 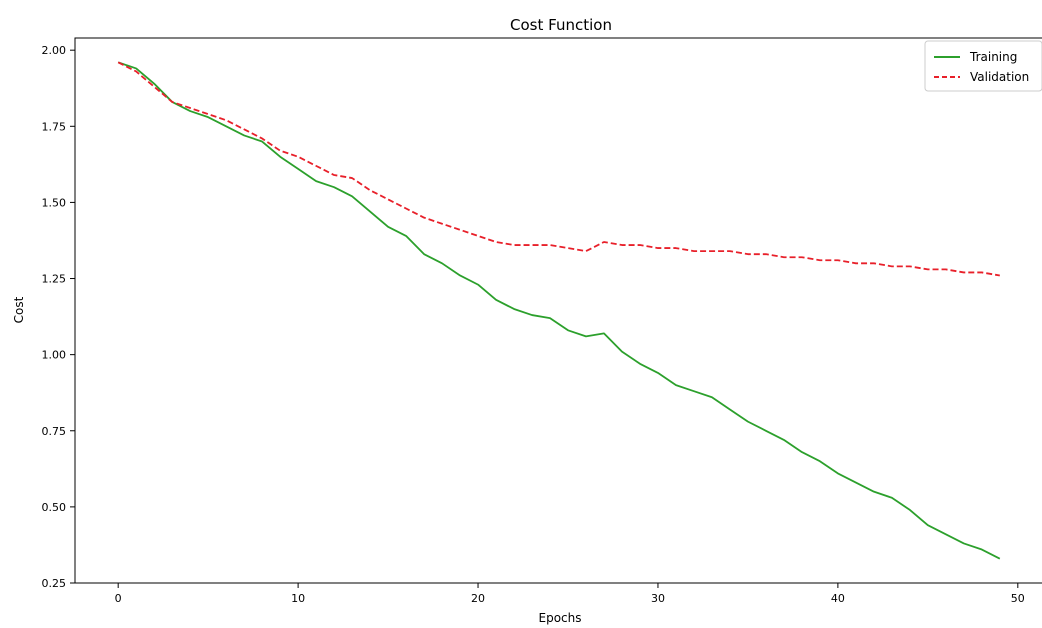 What do you see at coordinates (838, 598) in the screenshot?
I see `x-tick-label: 40` at bounding box center [838, 598].